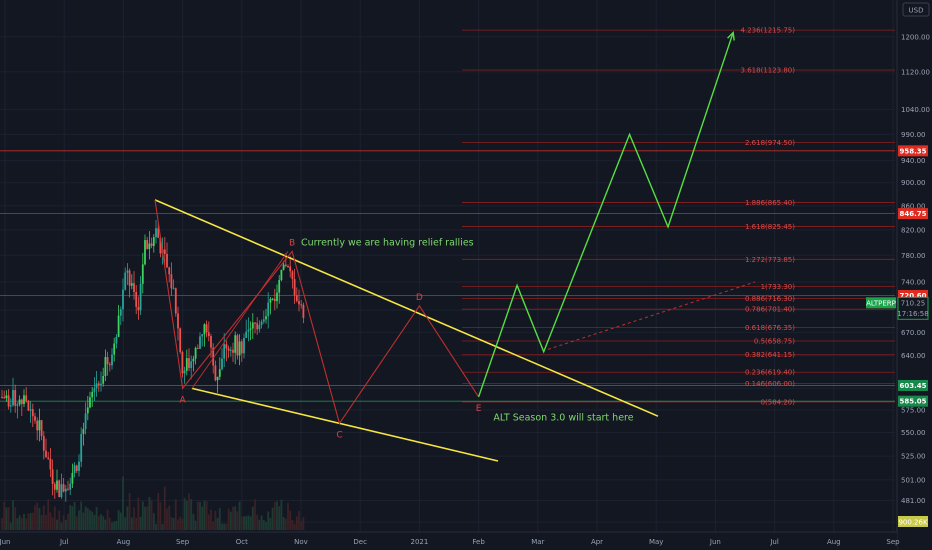 This screenshot has height=550, width=932. I want to click on fib-label: 0.5(658.75), so click(774, 341).